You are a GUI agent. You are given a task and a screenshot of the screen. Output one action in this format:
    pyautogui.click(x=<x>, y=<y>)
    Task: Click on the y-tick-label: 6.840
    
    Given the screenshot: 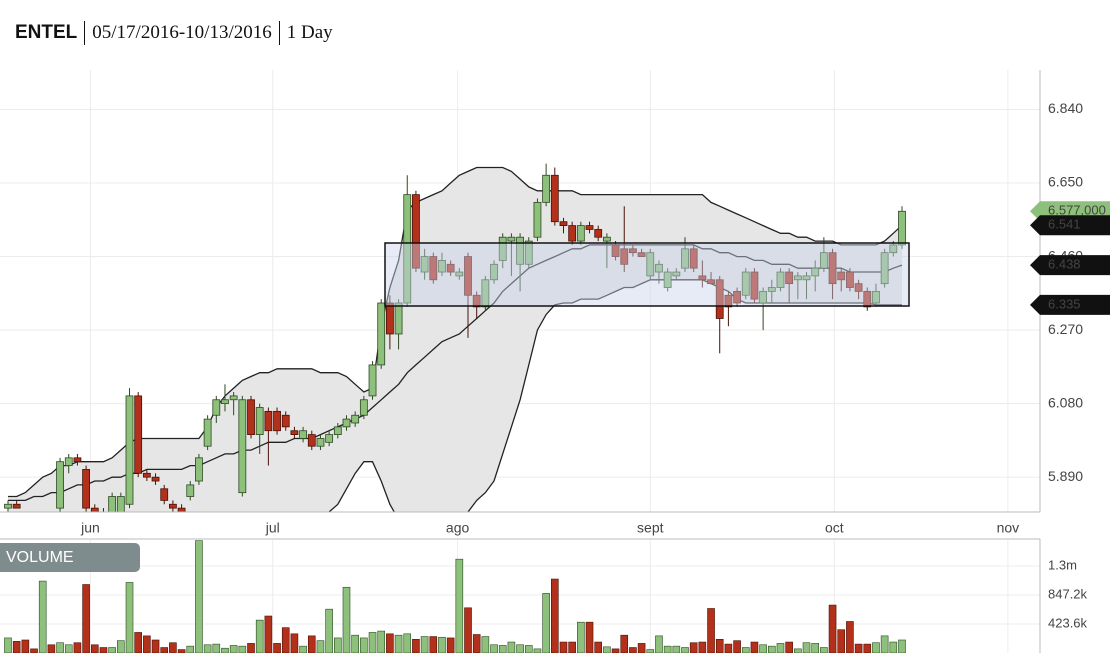 What is the action you would take?
    pyautogui.click(x=1065, y=108)
    